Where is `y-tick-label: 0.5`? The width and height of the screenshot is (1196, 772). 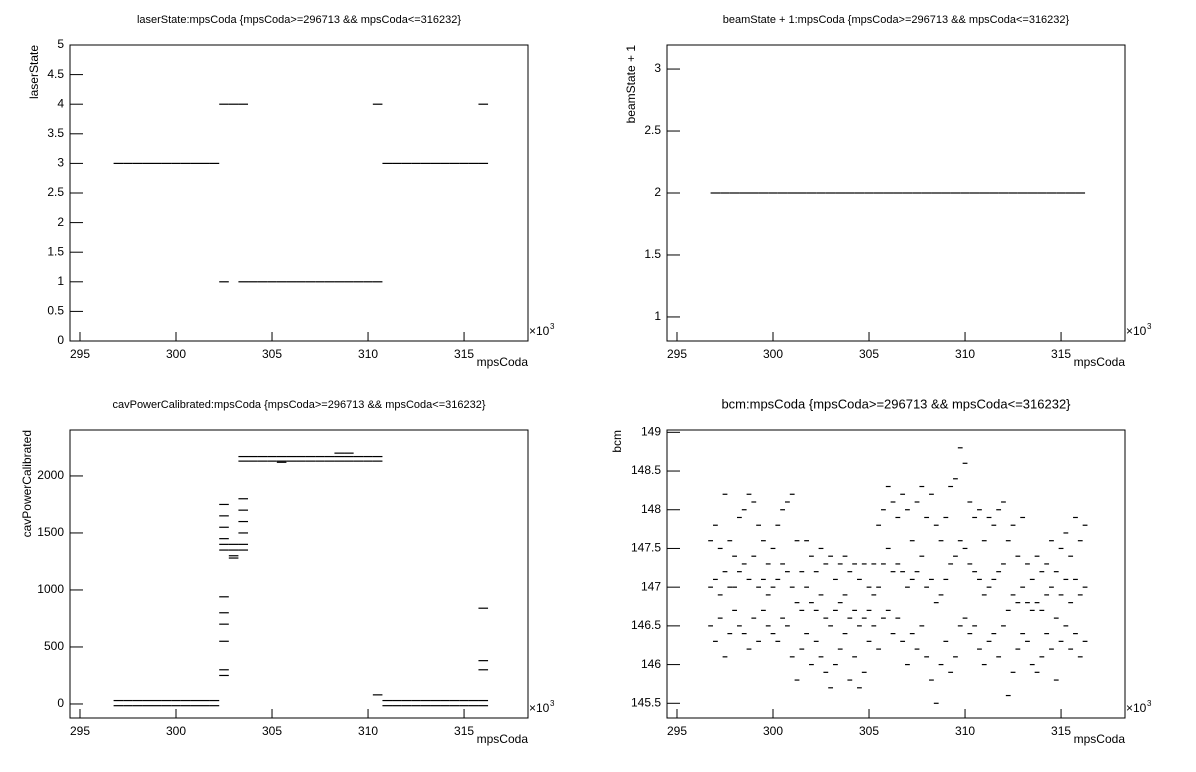
y-tick-label: 0.5 is located at coordinates (55, 311).